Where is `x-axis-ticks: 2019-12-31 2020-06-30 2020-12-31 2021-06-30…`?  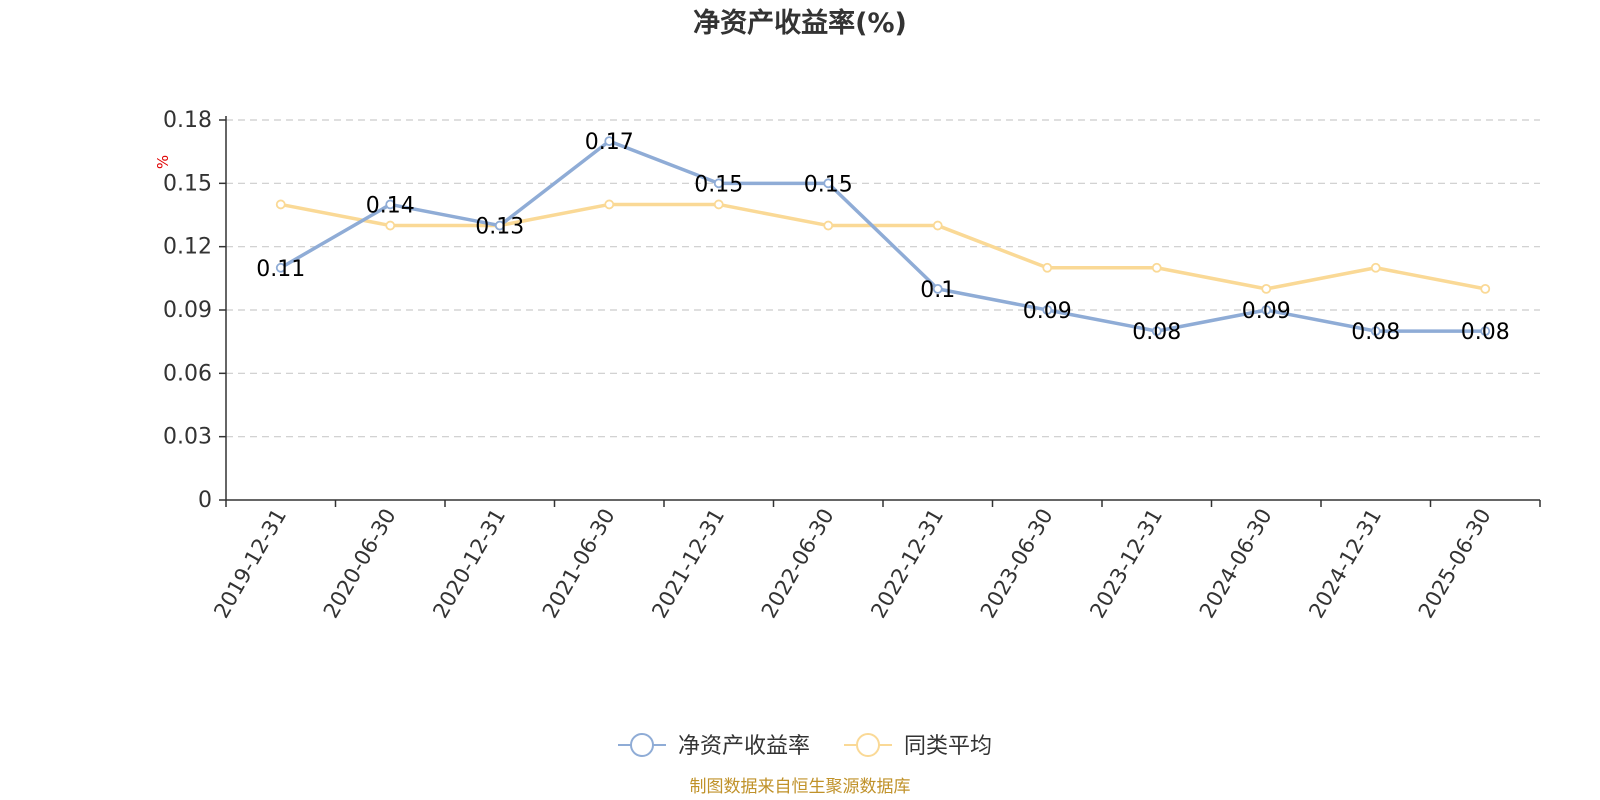
x-axis-ticks: 2019-12-31 2020-06-30 2020-12-31 2021-06-30… is located at coordinates (875, 561).